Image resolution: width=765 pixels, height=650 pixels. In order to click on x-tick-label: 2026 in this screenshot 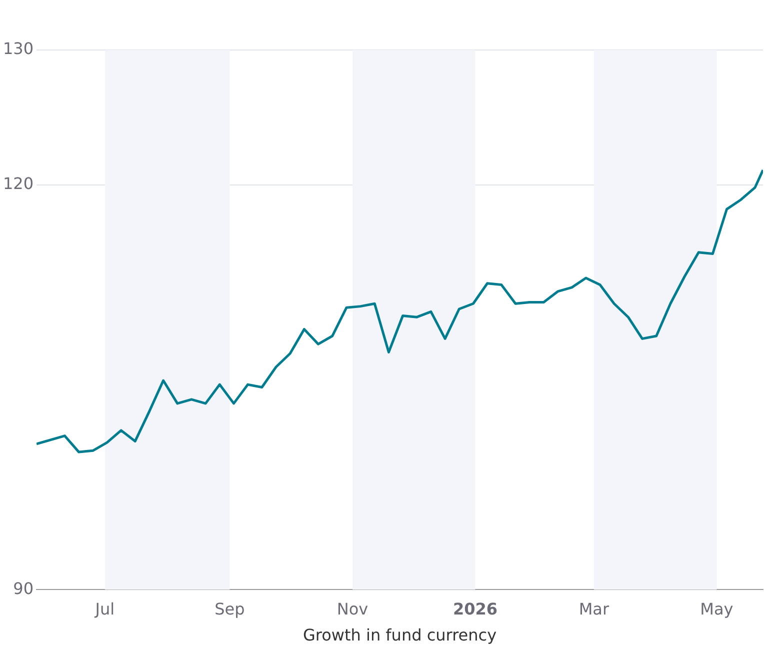, I will do `click(475, 608)`.